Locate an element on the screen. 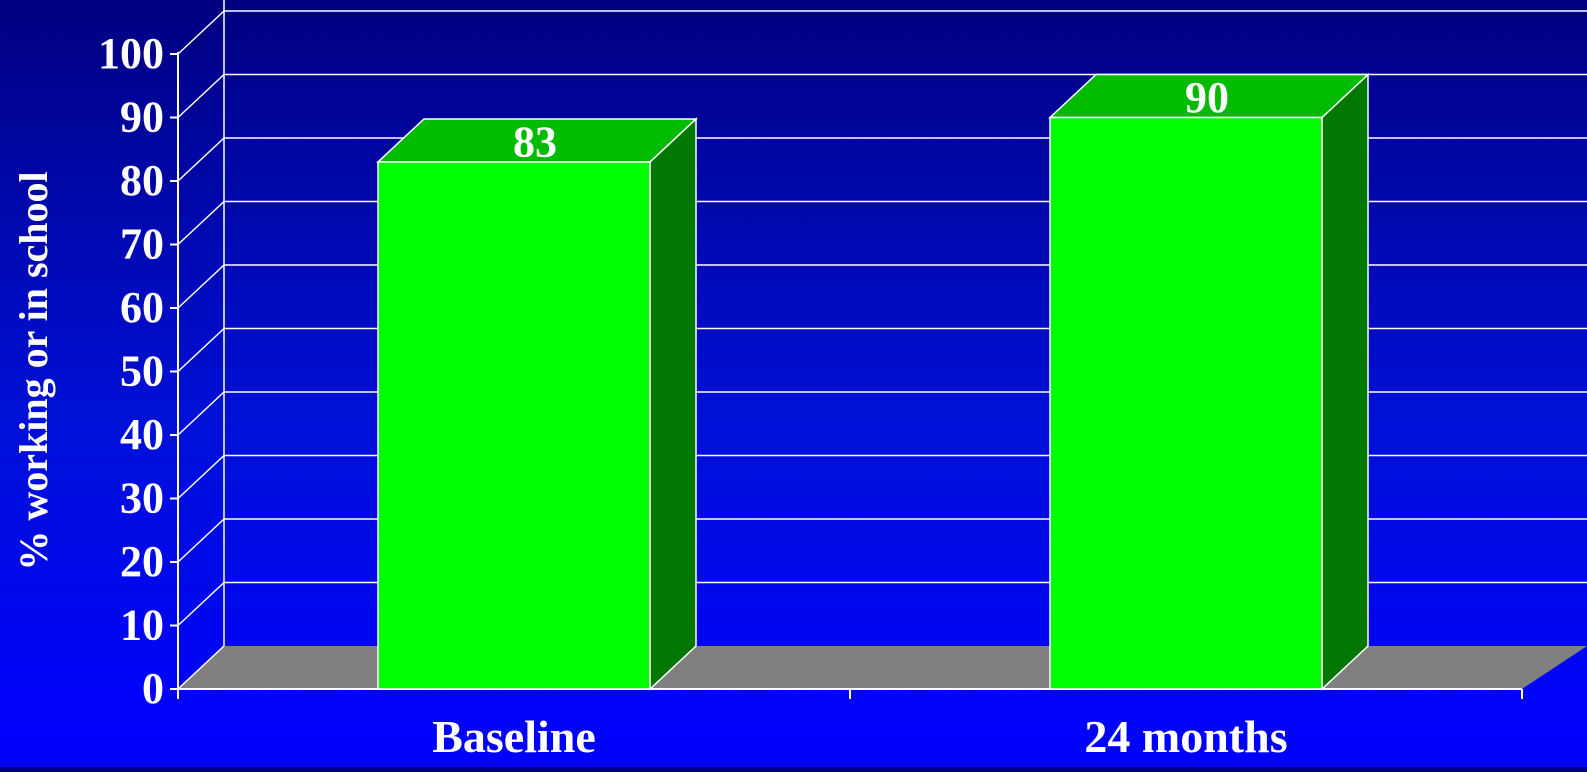 The image size is (1587, 772). x-category-label: Baseline is located at coordinates (514, 736).